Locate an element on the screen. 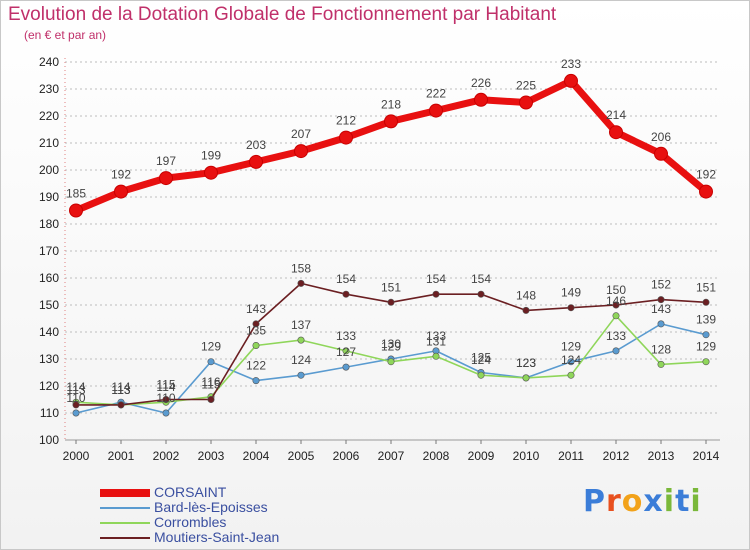  logo-letter: P is located at coordinates (594, 501).